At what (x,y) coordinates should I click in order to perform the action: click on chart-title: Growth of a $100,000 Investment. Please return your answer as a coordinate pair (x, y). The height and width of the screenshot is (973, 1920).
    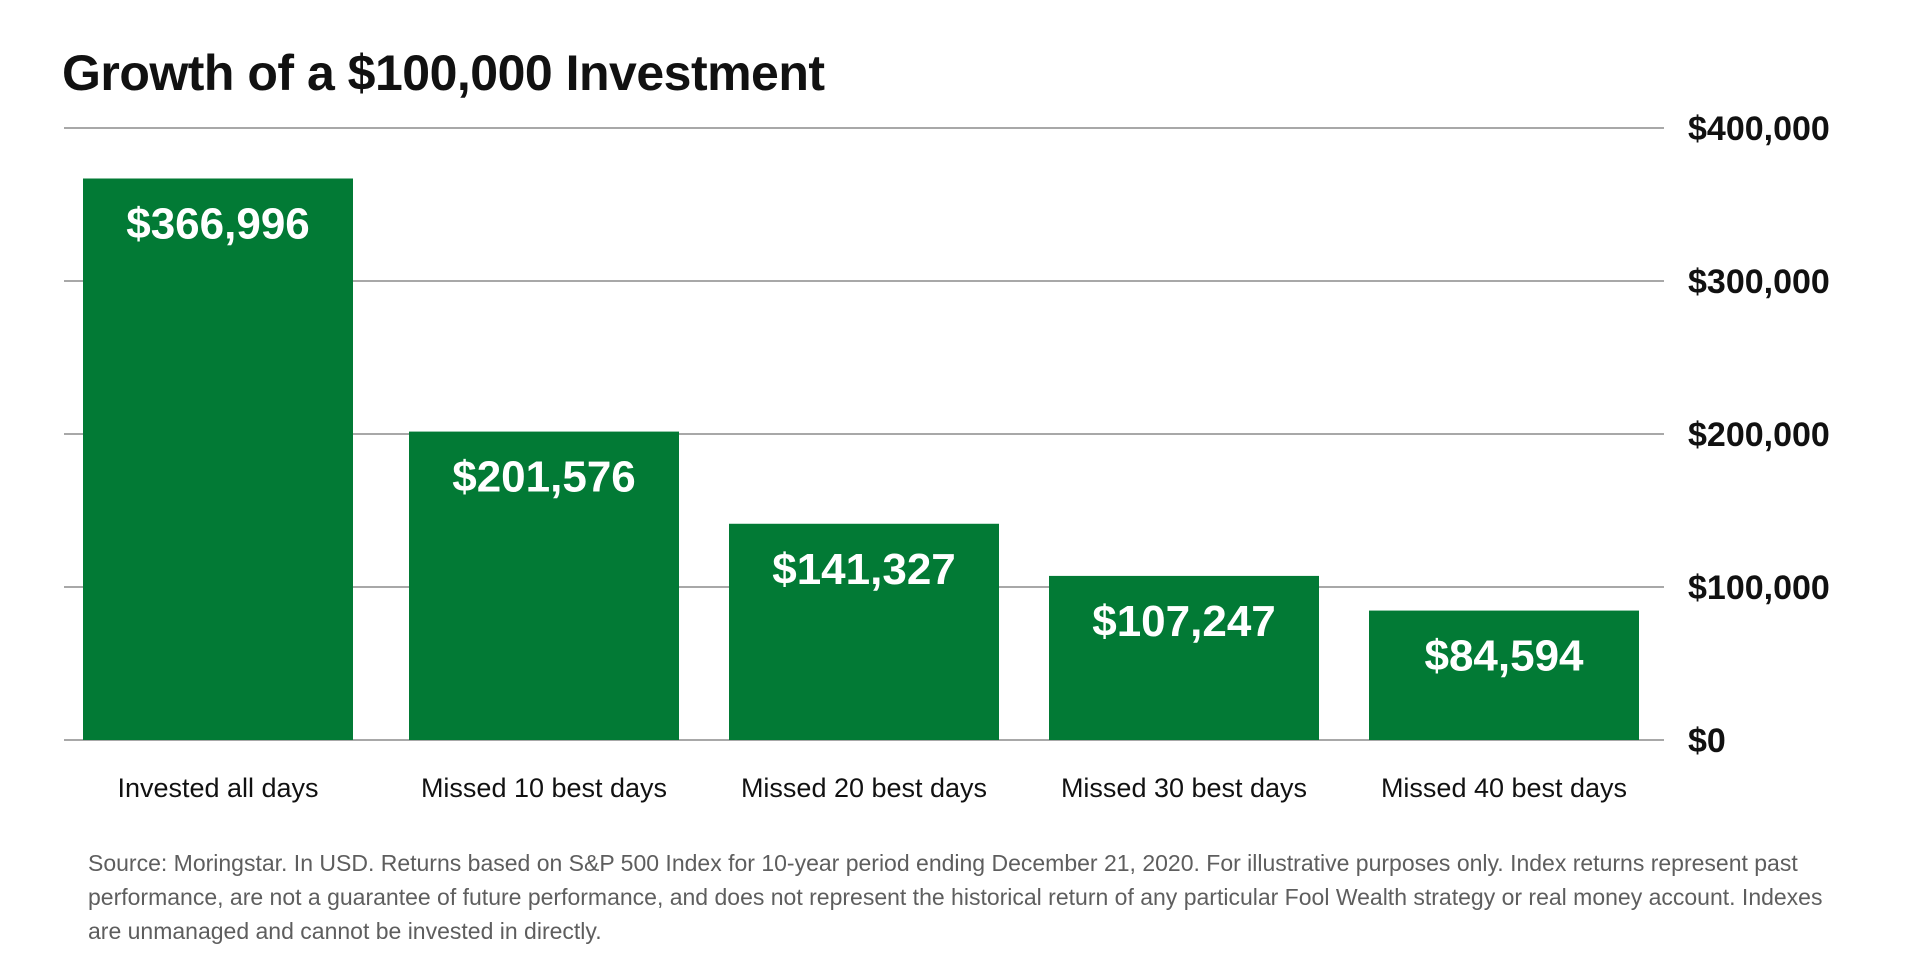
    Looking at the image, I should click on (443, 73).